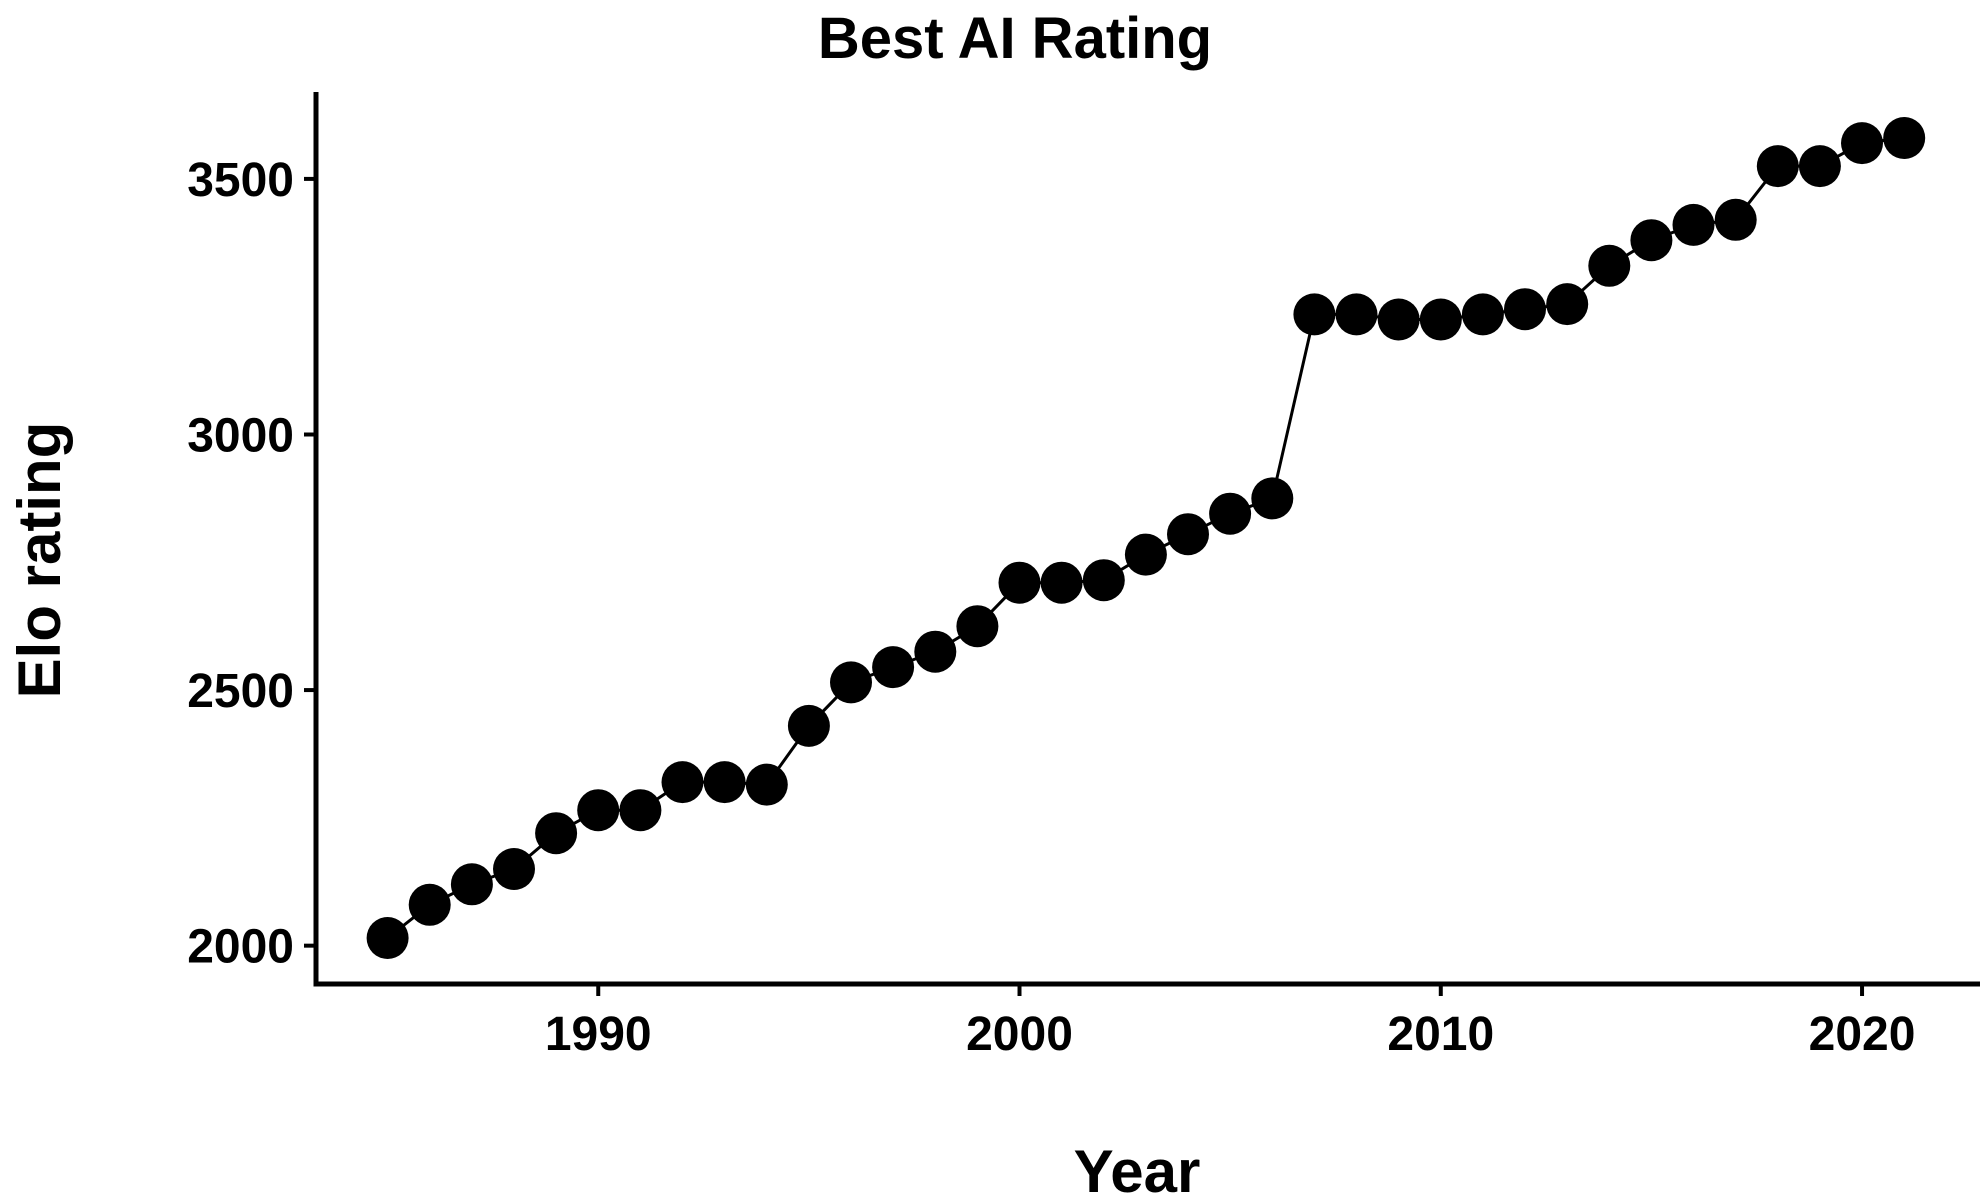 The width and height of the screenshot is (1988, 1204). What do you see at coordinates (240, 691) in the screenshot?
I see `y-tick-label: 2500` at bounding box center [240, 691].